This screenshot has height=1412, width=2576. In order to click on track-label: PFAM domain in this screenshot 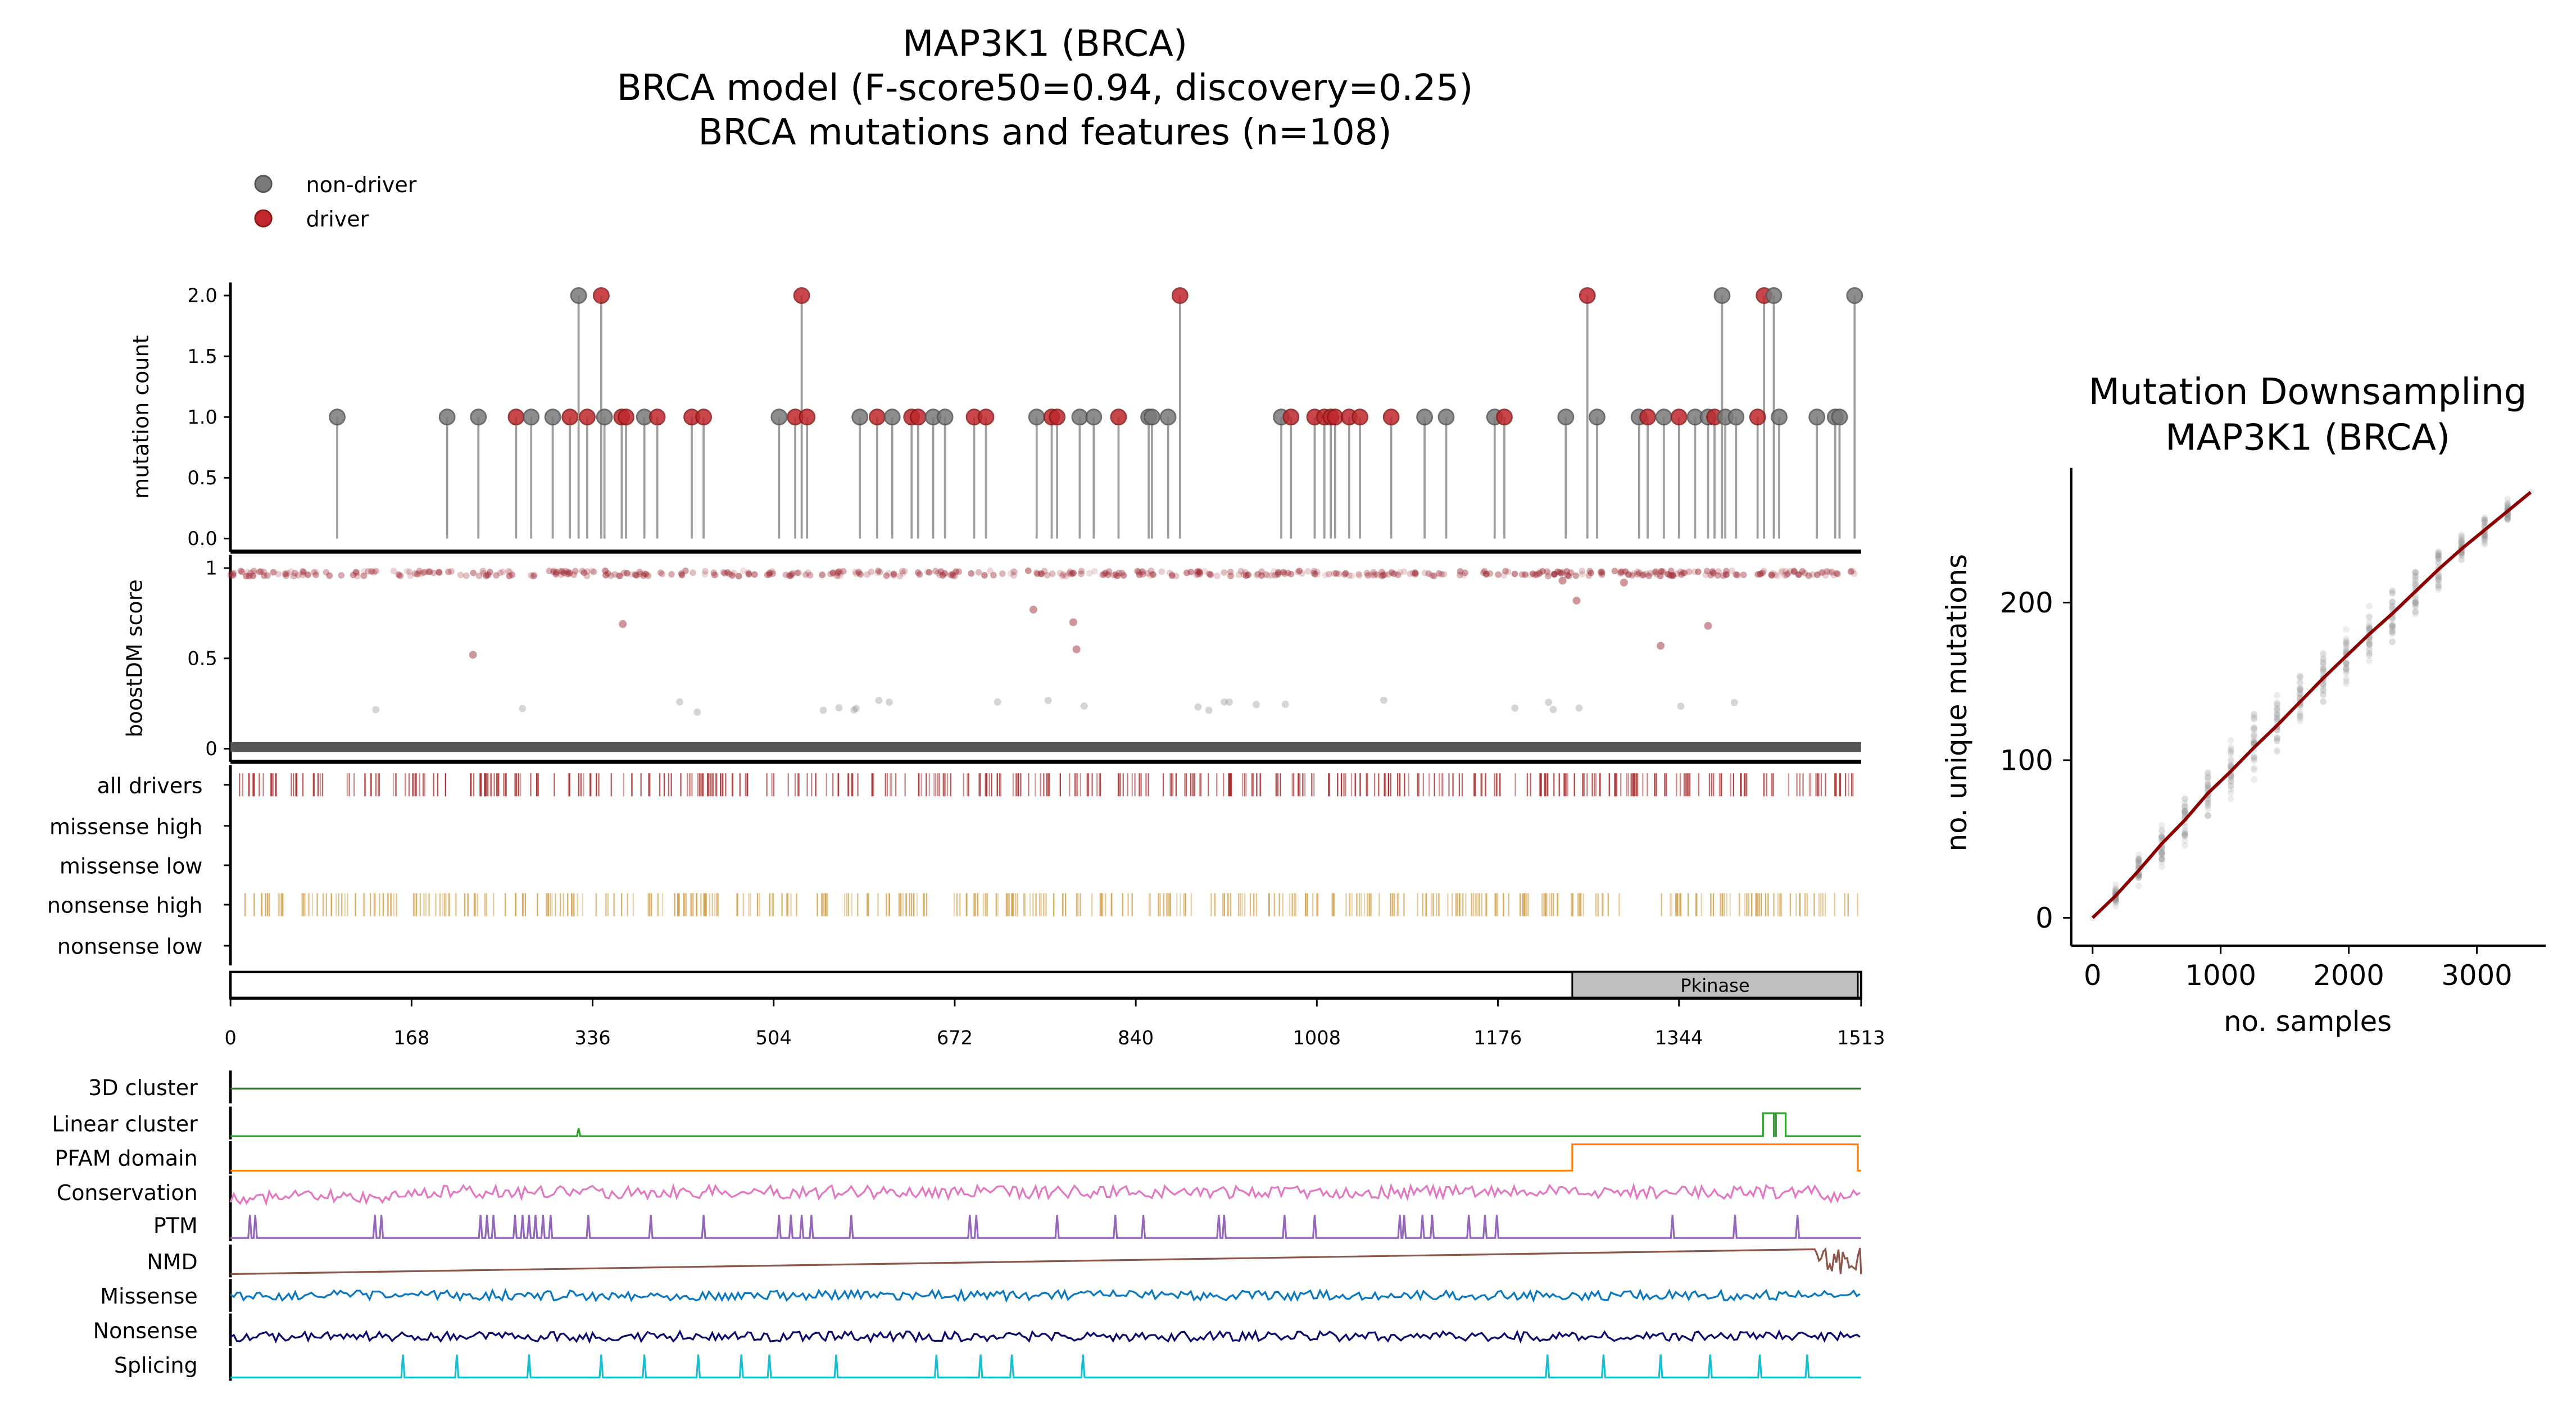, I will do `click(126, 1158)`.